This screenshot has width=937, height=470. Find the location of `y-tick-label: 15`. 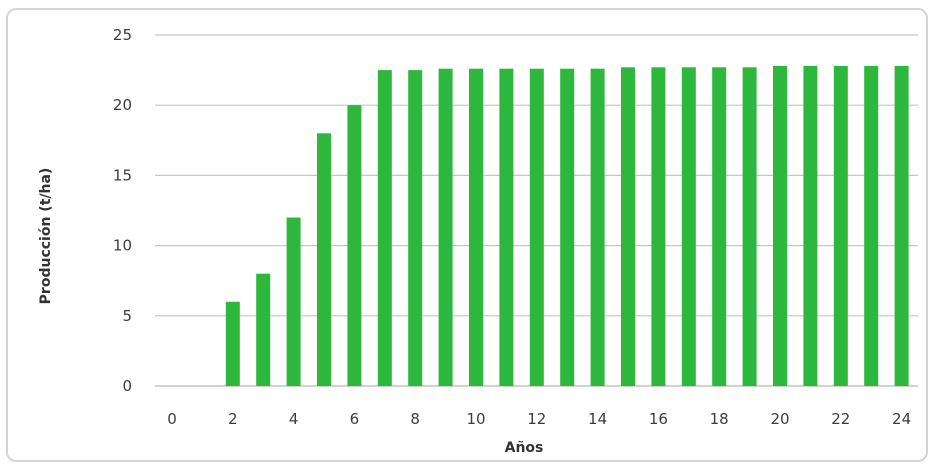

y-tick-label: 15 is located at coordinates (122, 175).